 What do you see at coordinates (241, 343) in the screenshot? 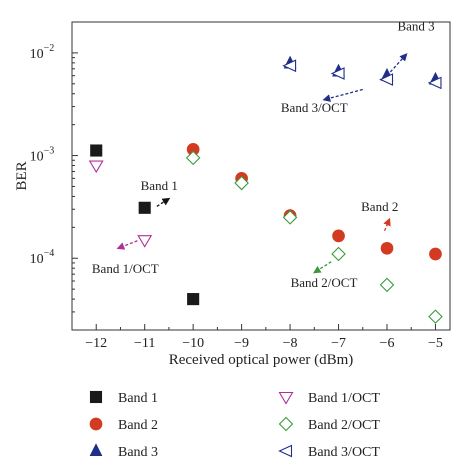
I see `x-tick-label: −9` at bounding box center [241, 343].